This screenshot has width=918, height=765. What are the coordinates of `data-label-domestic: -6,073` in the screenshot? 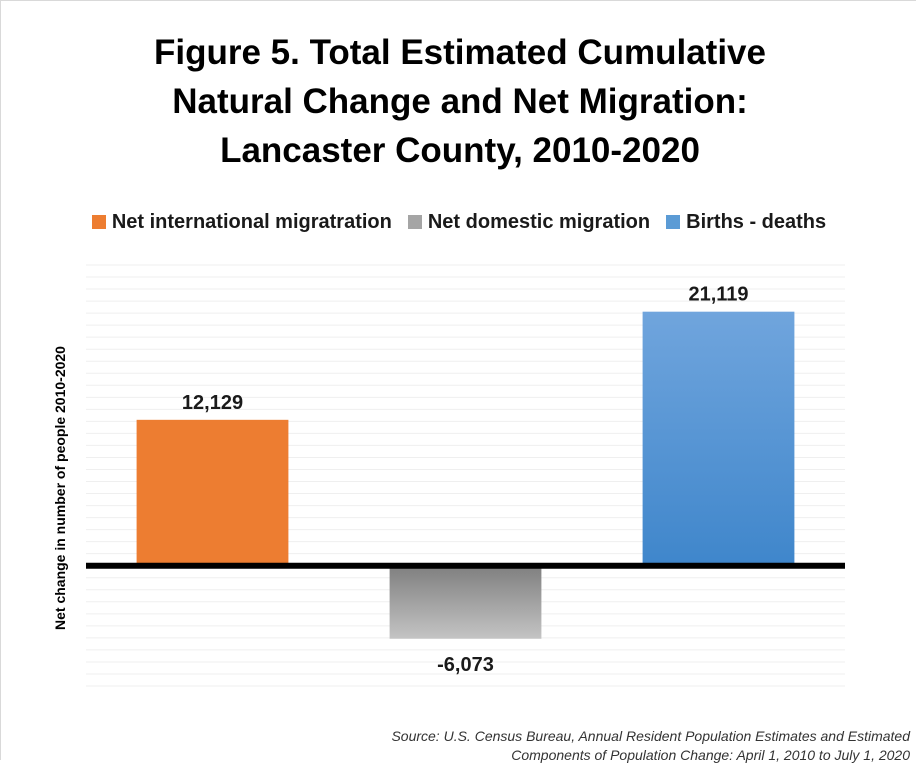 It's located at (465, 665).